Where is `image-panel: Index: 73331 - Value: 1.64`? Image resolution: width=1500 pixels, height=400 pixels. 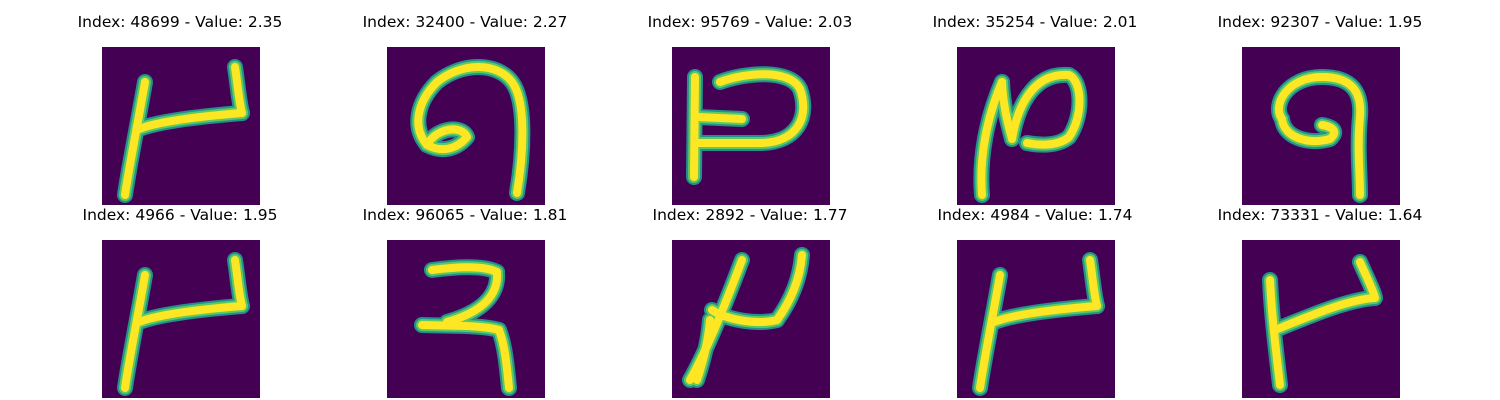 image-panel: Index: 73331 - Value: 1.64 is located at coordinates (1320, 301).